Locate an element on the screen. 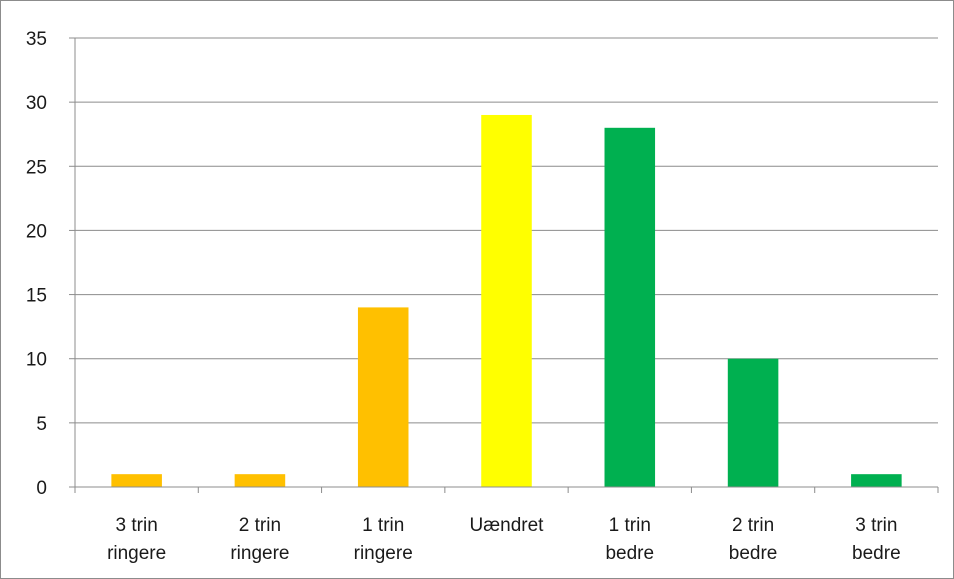  y-tick-labels: 0 5 10 15 20 25 30 35 is located at coordinates (36, 264).